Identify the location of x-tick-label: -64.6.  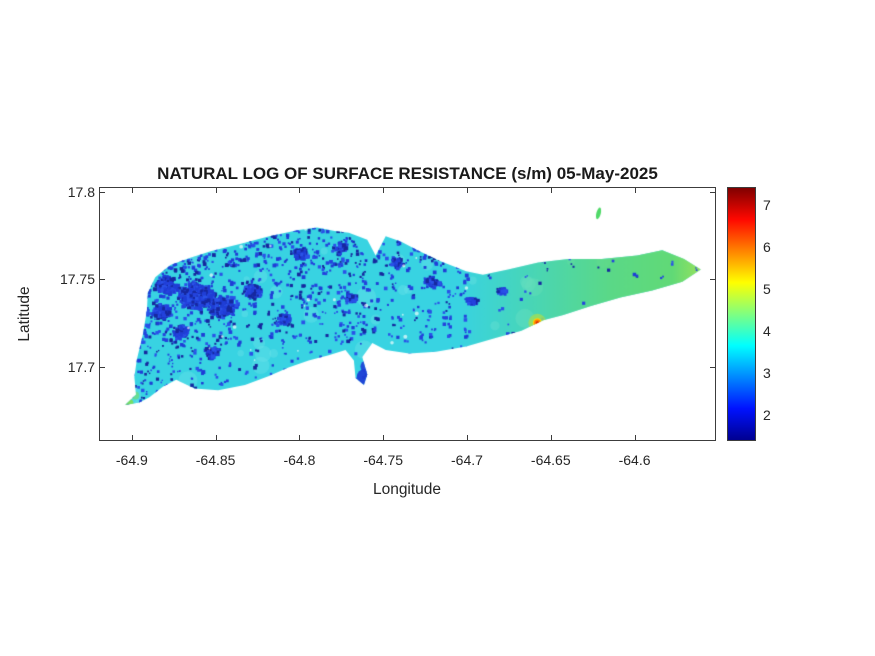
(634, 460).